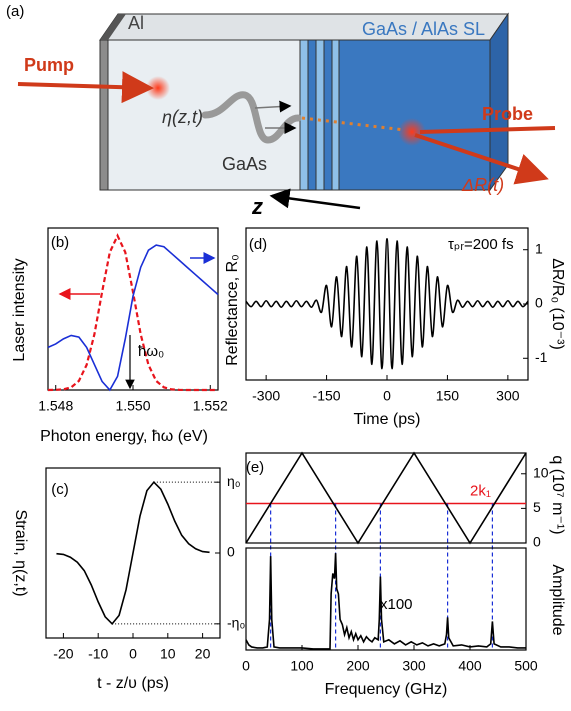  I want to click on x-tick-label: -150, so click(327, 396).